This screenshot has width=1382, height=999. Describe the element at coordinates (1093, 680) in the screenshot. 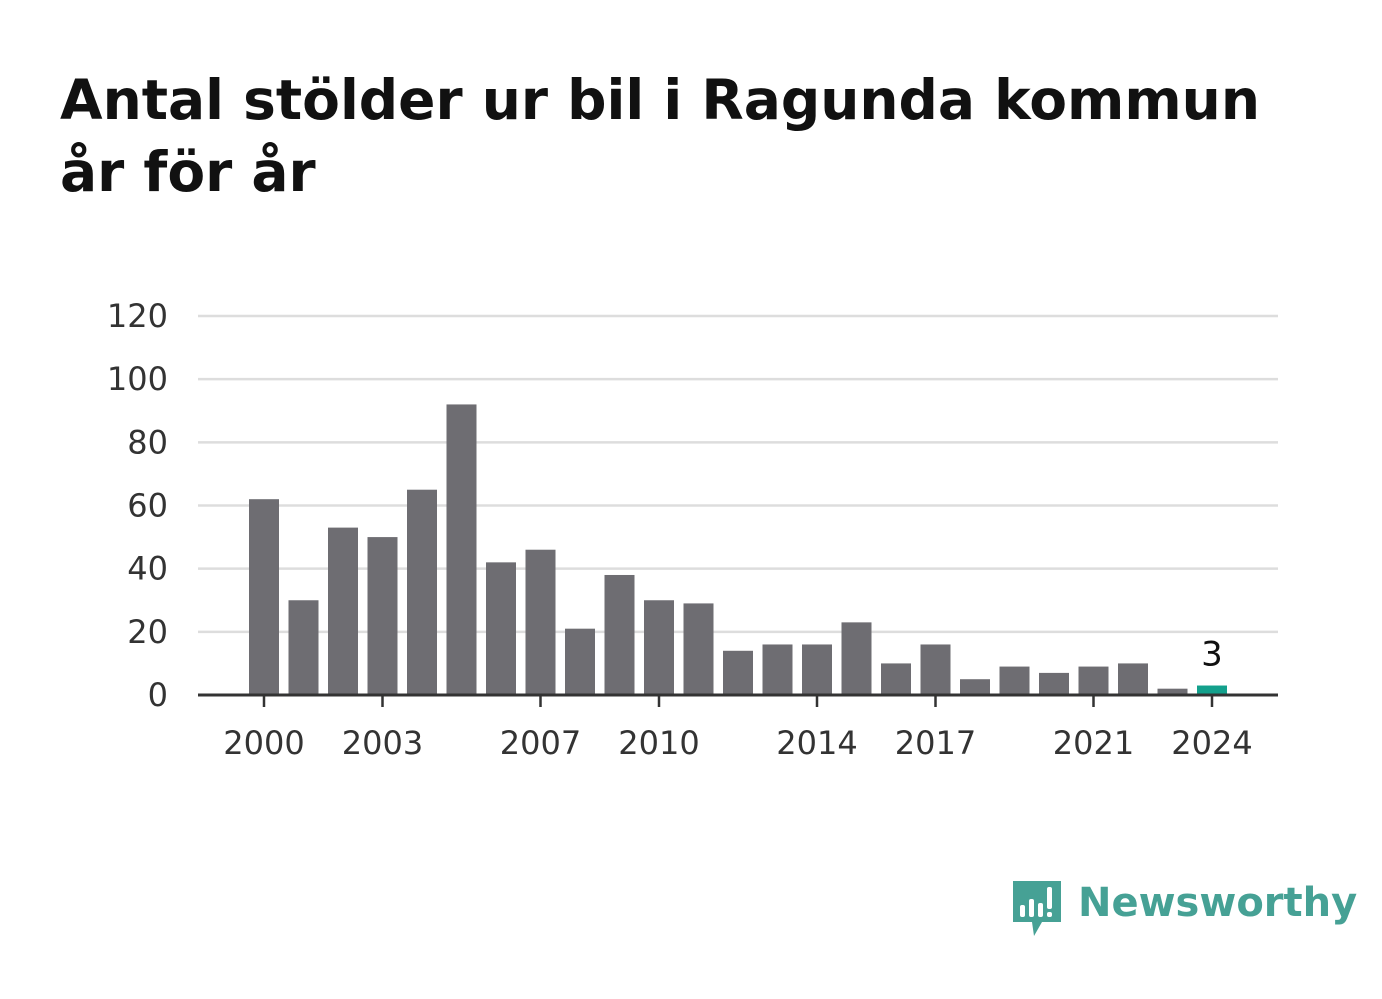

I see `bar-2021` at that location.